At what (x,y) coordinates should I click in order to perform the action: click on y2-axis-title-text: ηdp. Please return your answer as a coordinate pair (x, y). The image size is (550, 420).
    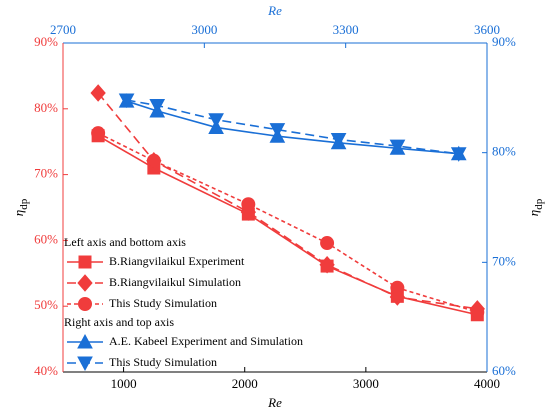
    Looking at the image, I should click on (535, 207).